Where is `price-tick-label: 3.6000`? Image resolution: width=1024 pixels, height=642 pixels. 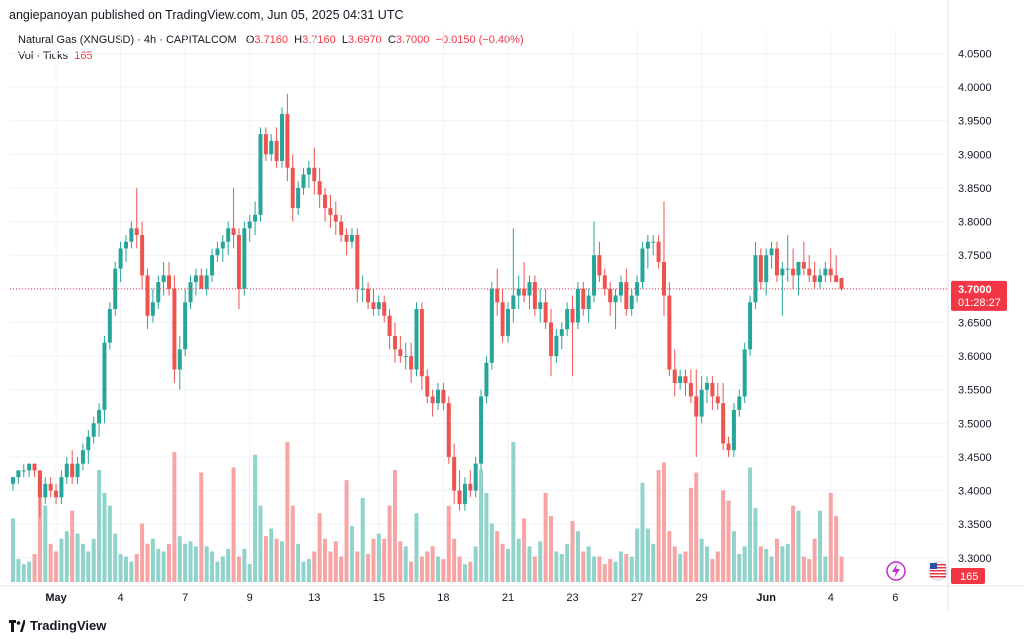
price-tick-label: 3.6000 is located at coordinates (975, 357).